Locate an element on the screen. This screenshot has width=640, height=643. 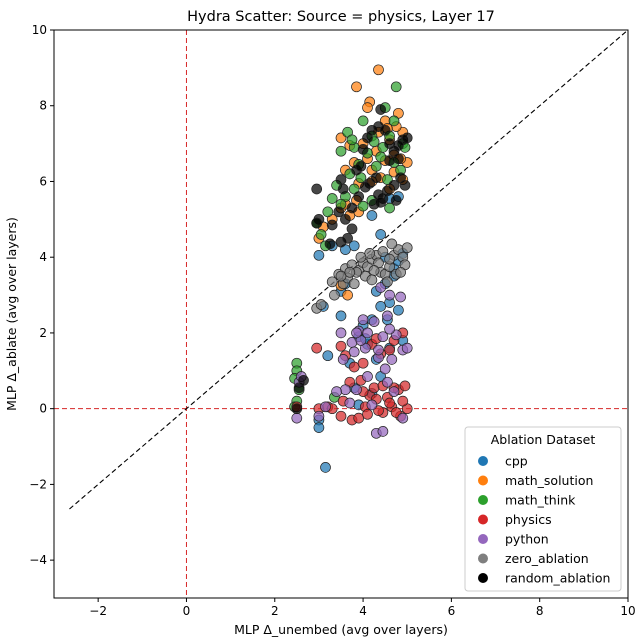
x-tick-label: 10 is located at coordinates (627, 611).